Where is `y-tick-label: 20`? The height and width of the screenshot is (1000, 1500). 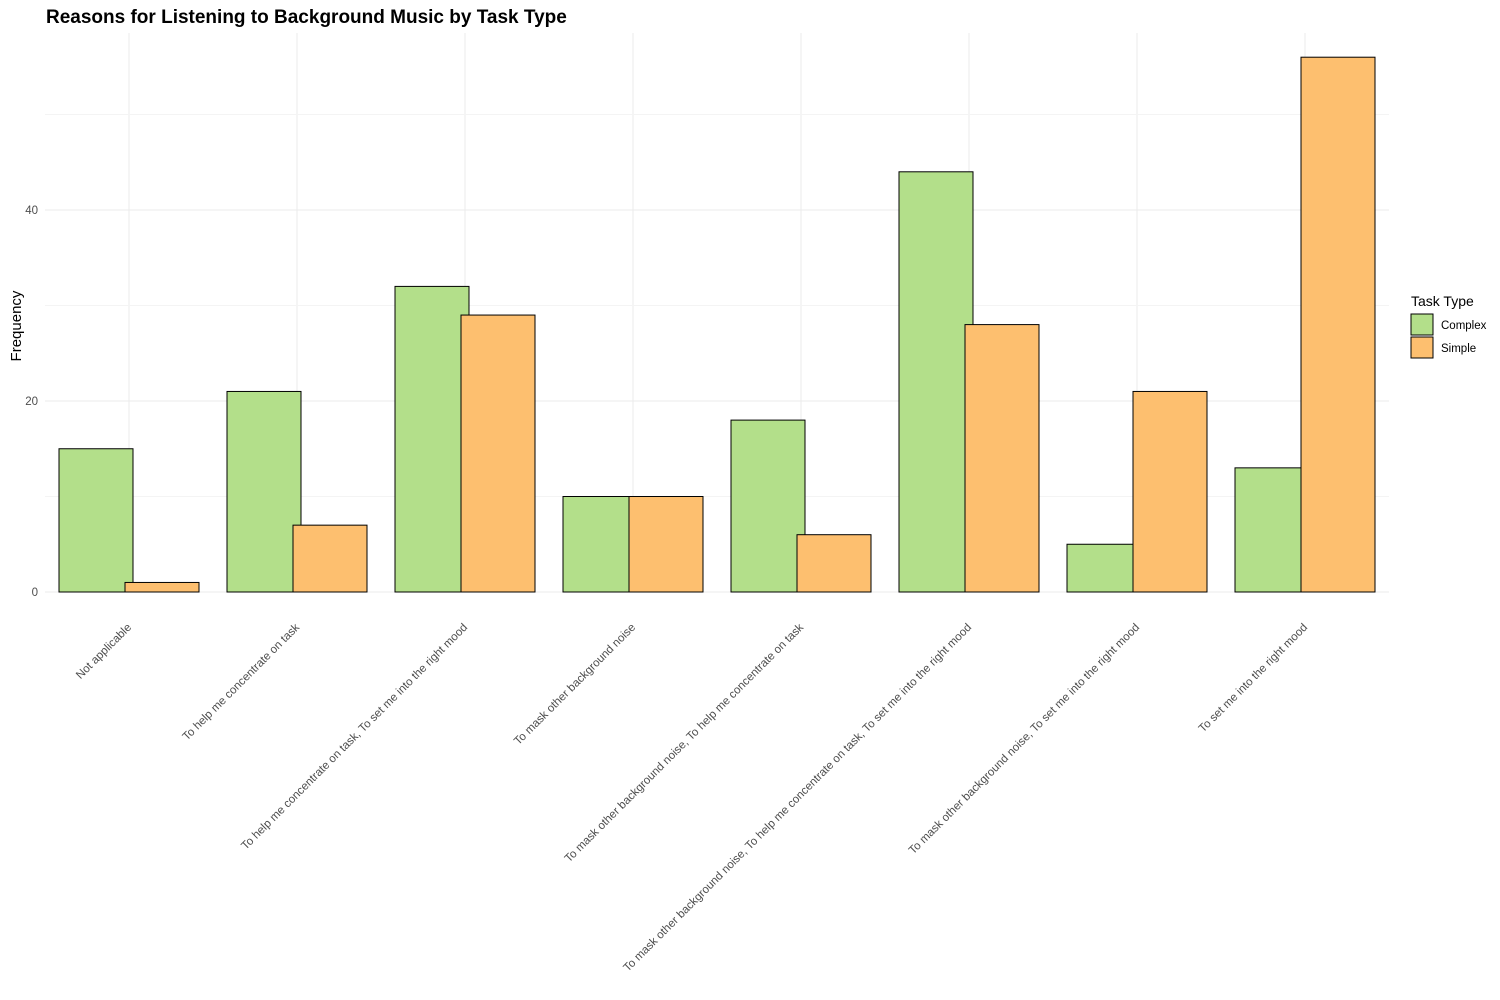
y-tick-label: 20 is located at coordinates (31, 402).